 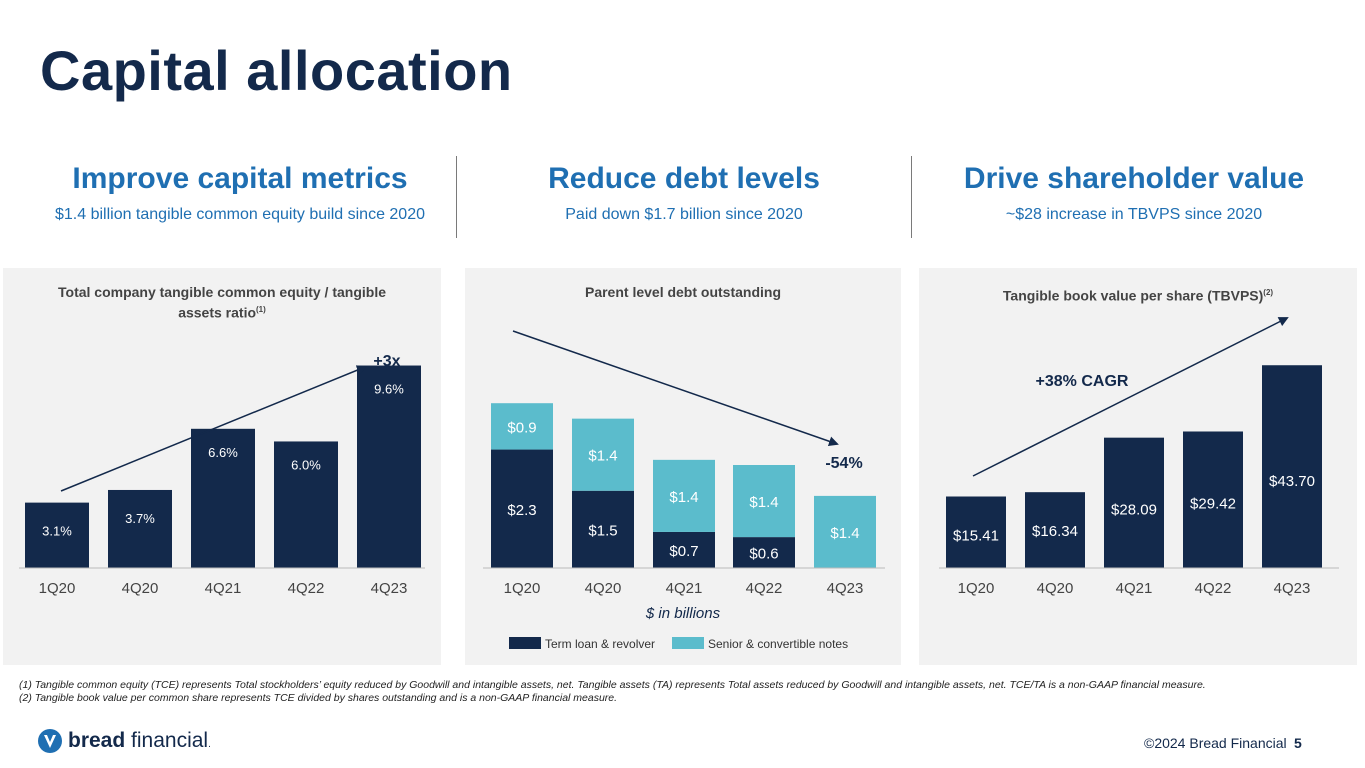 I want to click on data-label: $28.09, so click(x=1134, y=510).